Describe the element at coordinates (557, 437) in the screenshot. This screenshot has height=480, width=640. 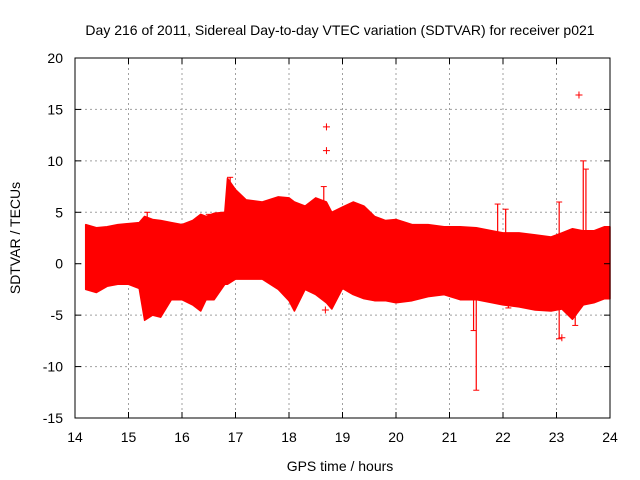
I see `x-tick-label: 23` at that location.